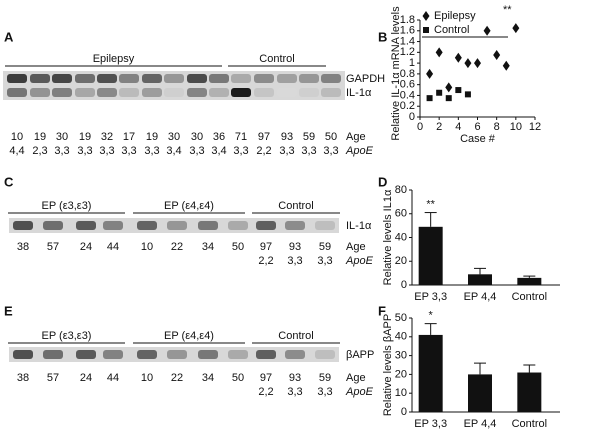 Image resolution: width=600 pixels, height=431 pixels. I want to click on group-label: EP (ε3,ε3), so click(67, 336).